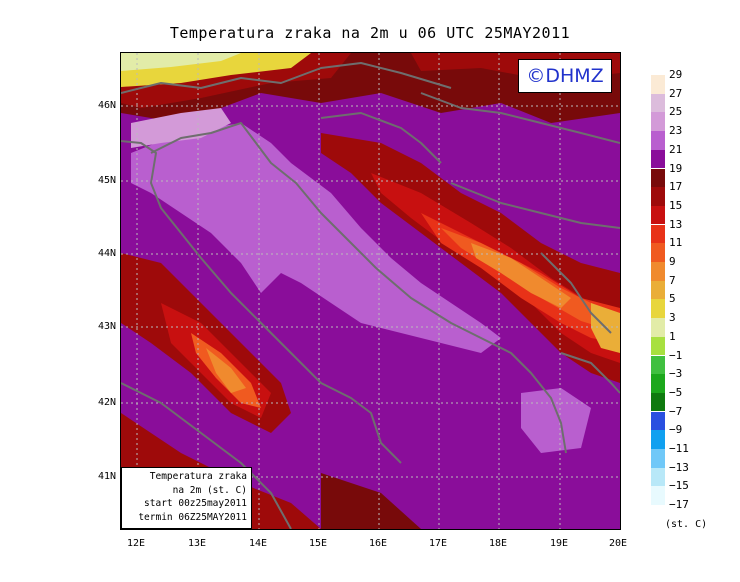  What do you see at coordinates (106, 180) in the screenshot?
I see `lat-label-45n: 45N` at bounding box center [106, 180].